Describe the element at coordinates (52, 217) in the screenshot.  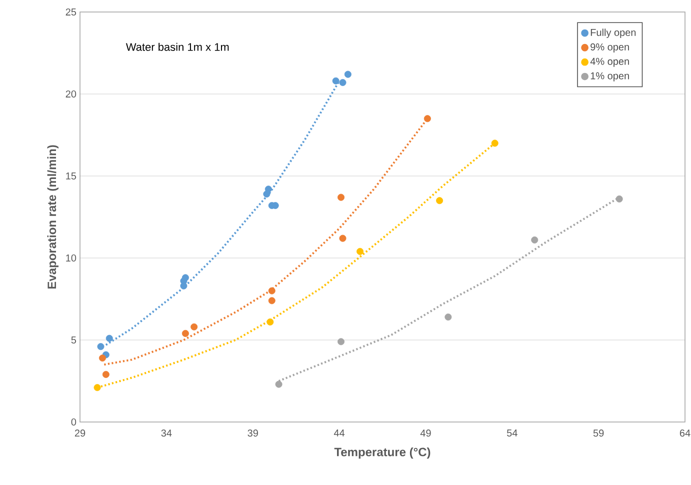
I see `y-axis-title: Evaporation rate (ml/min)` at that location.